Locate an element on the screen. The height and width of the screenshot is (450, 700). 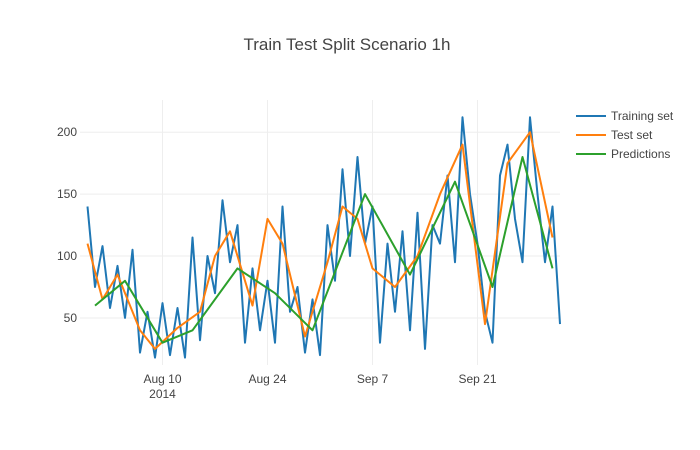
y-tick-label: 50 is located at coordinates (71, 318).